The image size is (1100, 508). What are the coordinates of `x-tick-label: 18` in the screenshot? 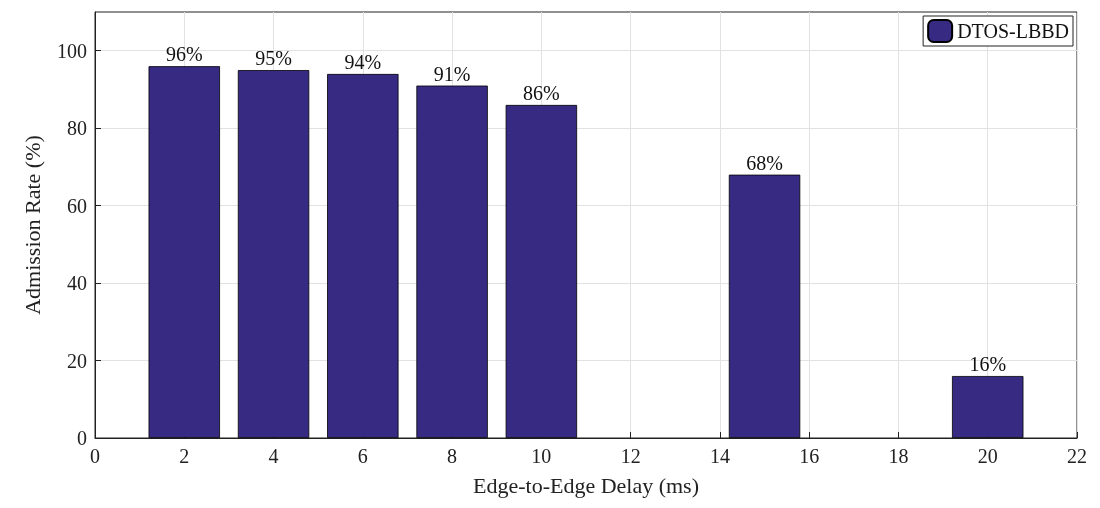 It's located at (898, 456).